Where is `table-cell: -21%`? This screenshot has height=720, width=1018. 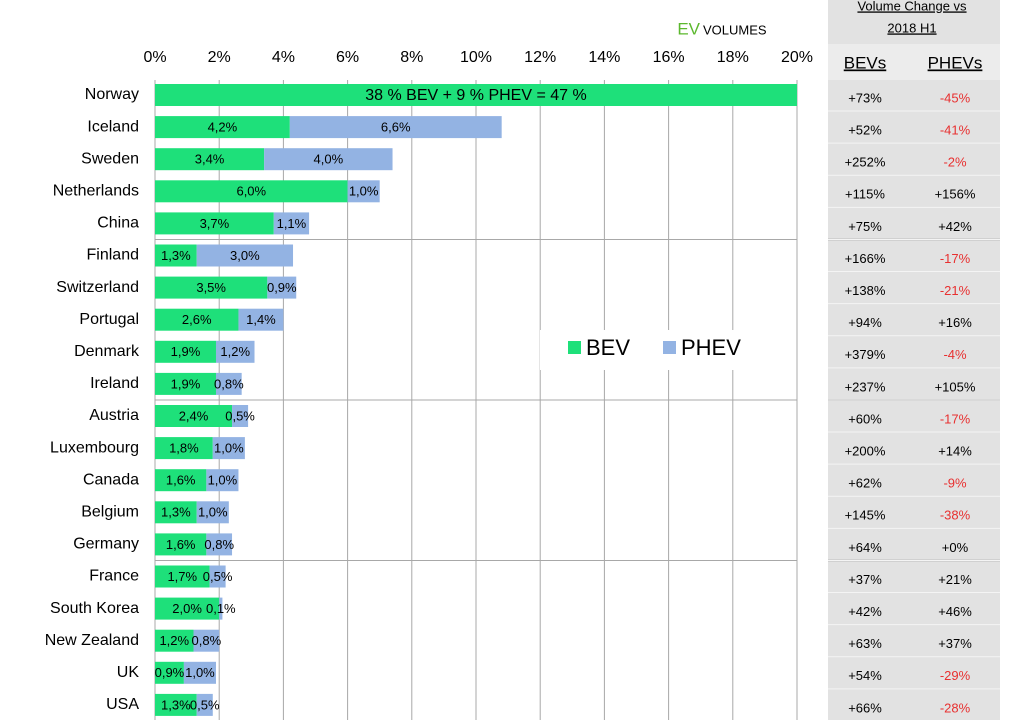 table-cell: -21% is located at coordinates (955, 290).